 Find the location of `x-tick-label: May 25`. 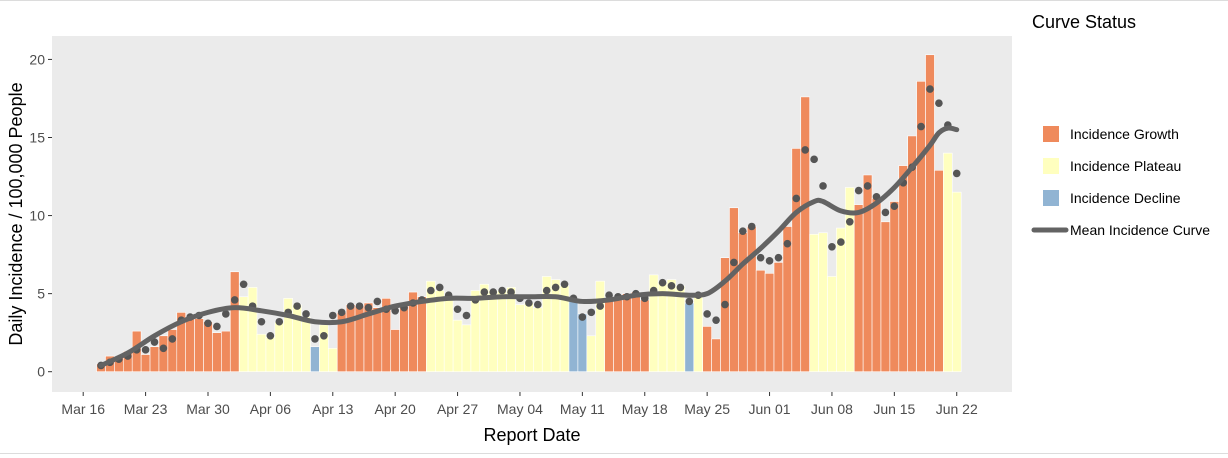

x-tick-label: May 25 is located at coordinates (707, 409).